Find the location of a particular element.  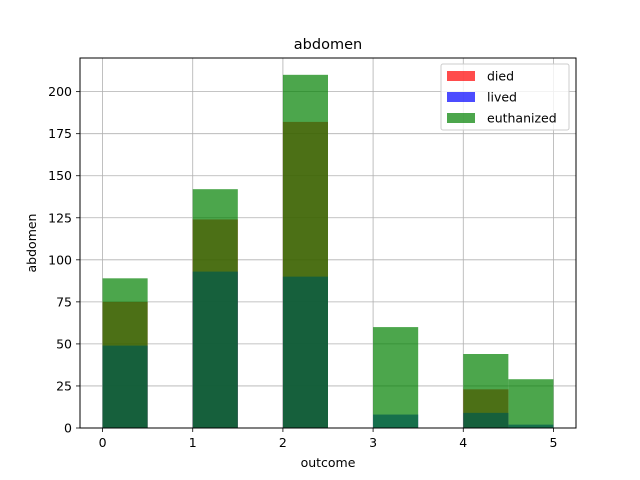

chart-title: abdomen is located at coordinates (328, 45).